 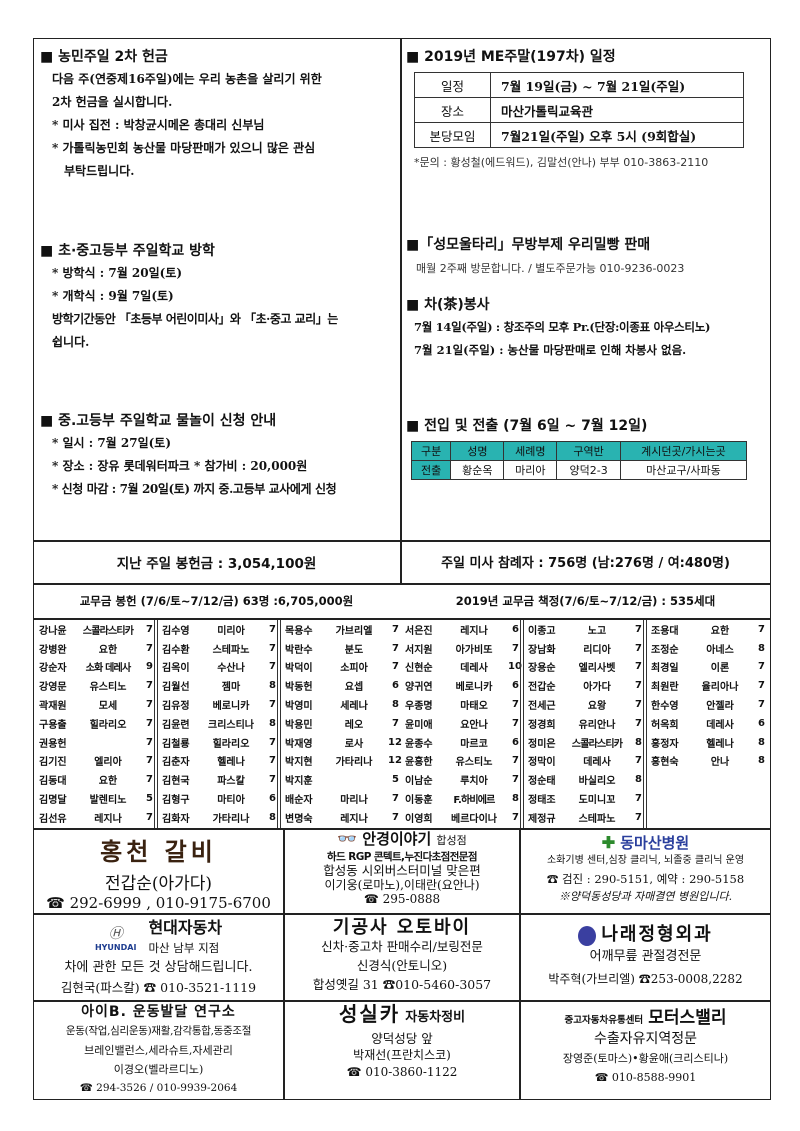 What do you see at coordinates (419, 688) in the screenshot?
I see `donor-name: 양귀연` at bounding box center [419, 688].